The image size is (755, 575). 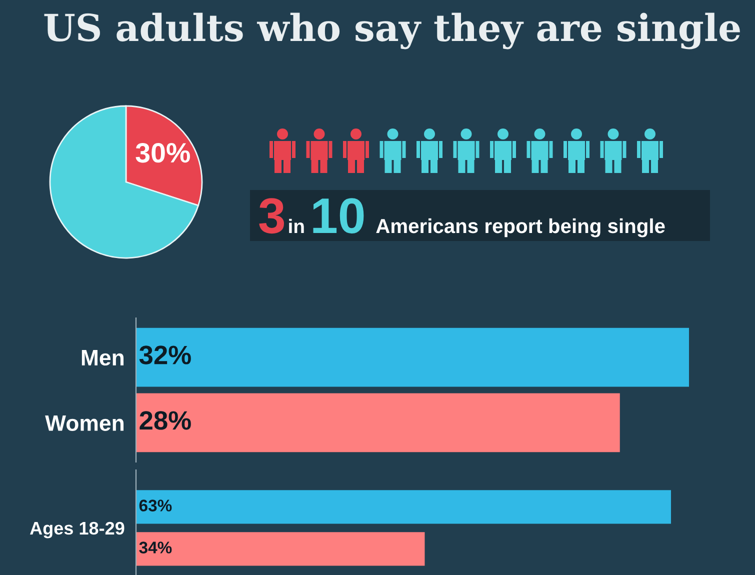 I want to click on y-tick-label: Ages 18-29, so click(x=77, y=530).